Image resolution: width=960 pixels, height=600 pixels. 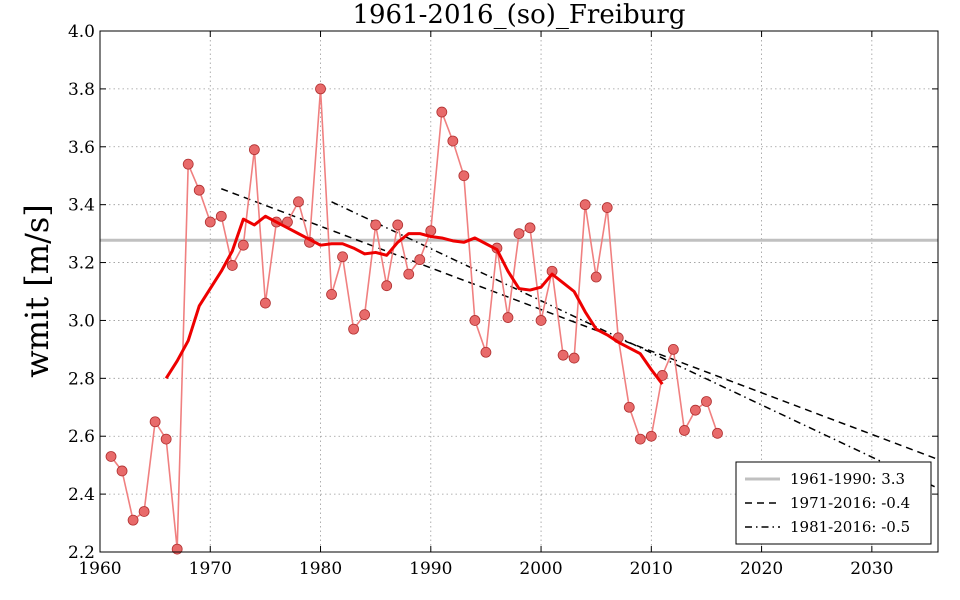 What do you see at coordinates (37, 291) in the screenshot?
I see `y-axis-label: wmit [m/s]` at bounding box center [37, 291].